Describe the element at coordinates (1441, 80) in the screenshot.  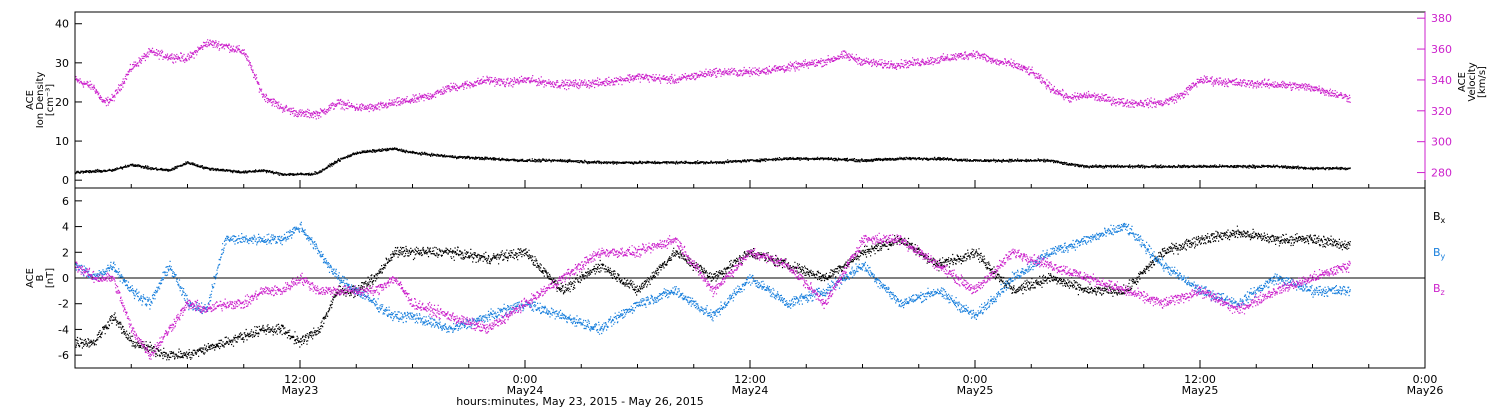
I see `velocity-tick-label: 340` at that location.